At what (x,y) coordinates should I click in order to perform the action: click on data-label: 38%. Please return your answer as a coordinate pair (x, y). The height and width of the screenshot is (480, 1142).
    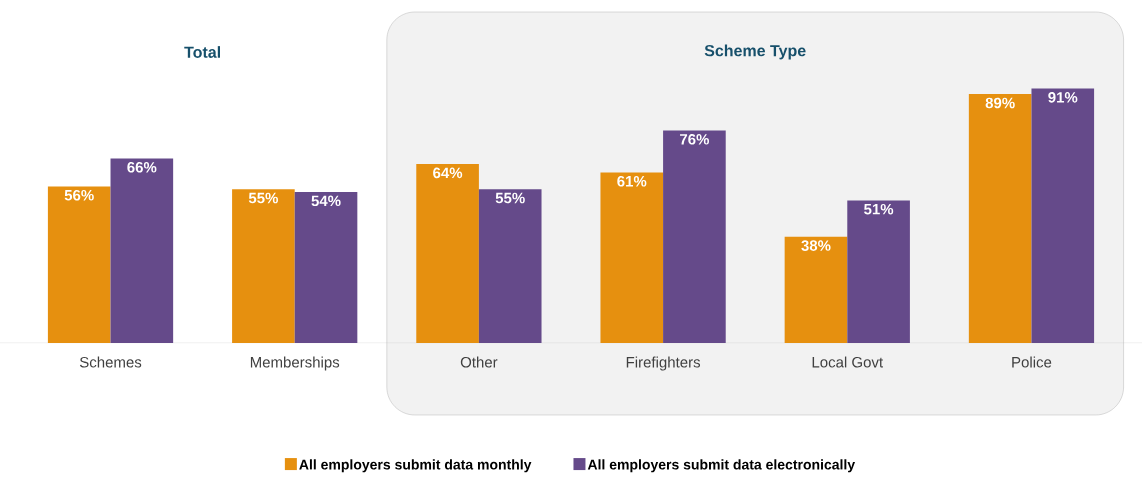
    Looking at the image, I should click on (816, 245).